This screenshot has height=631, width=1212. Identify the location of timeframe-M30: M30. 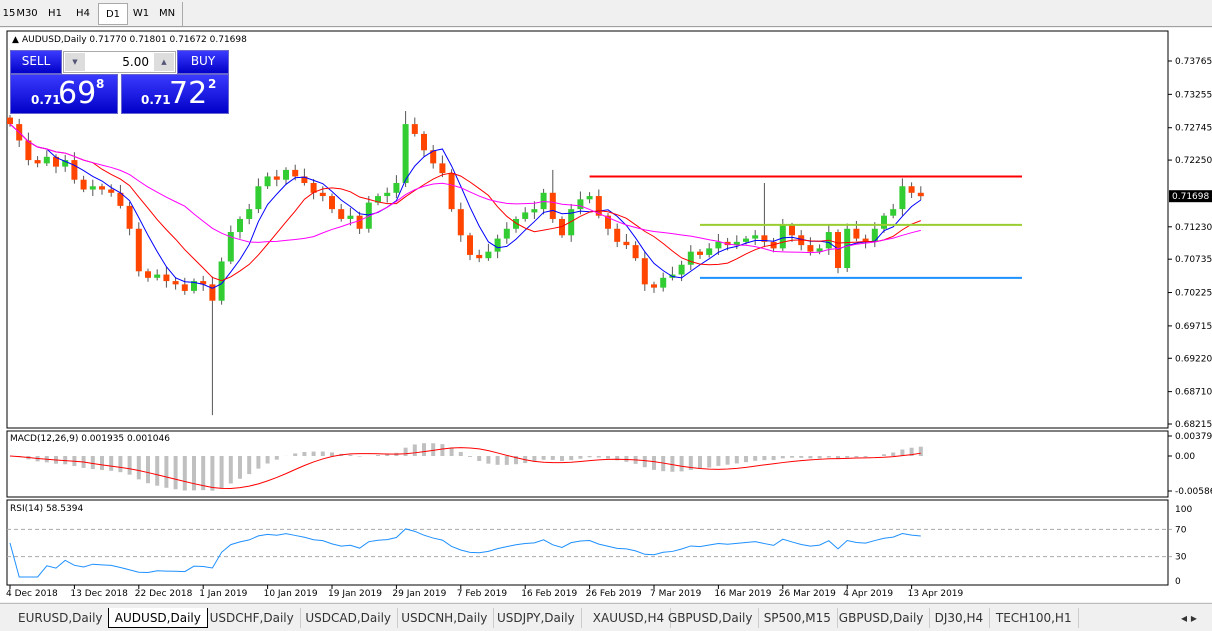
(27, 13).